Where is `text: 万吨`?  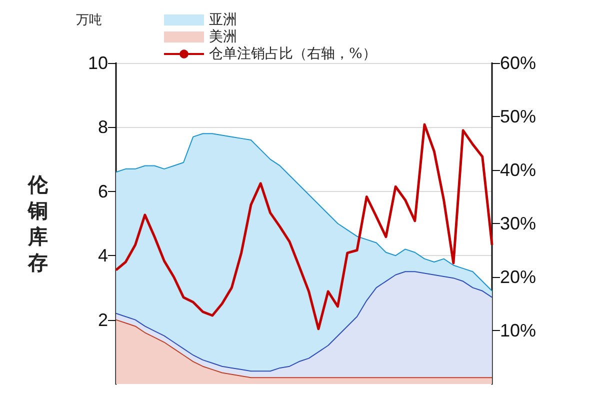 text: 万吨 is located at coordinates (89, 20).